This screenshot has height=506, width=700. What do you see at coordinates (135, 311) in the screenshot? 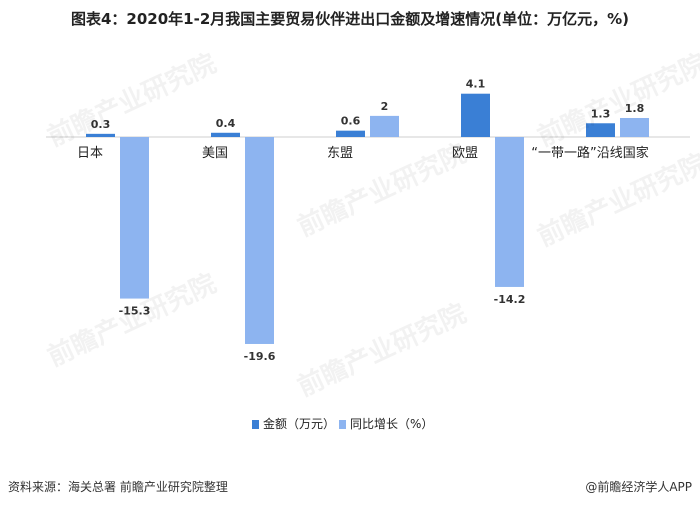
I see `data-label: -15.3` at bounding box center [135, 311].